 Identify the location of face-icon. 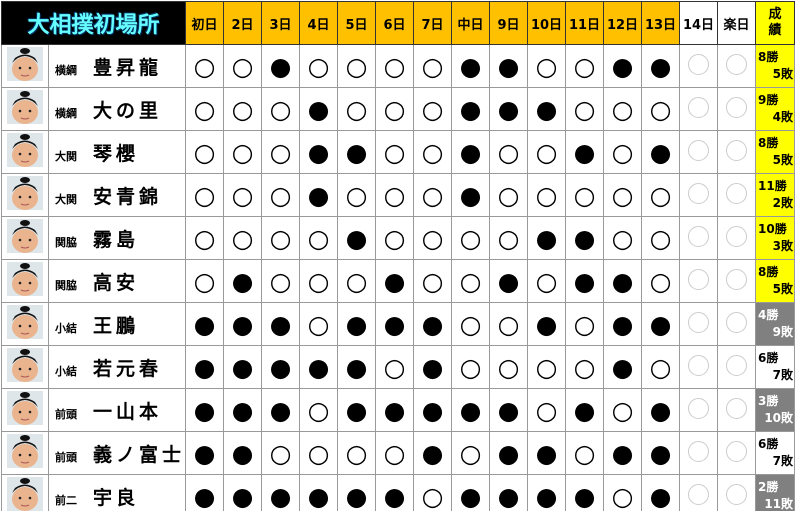
(25, 150).